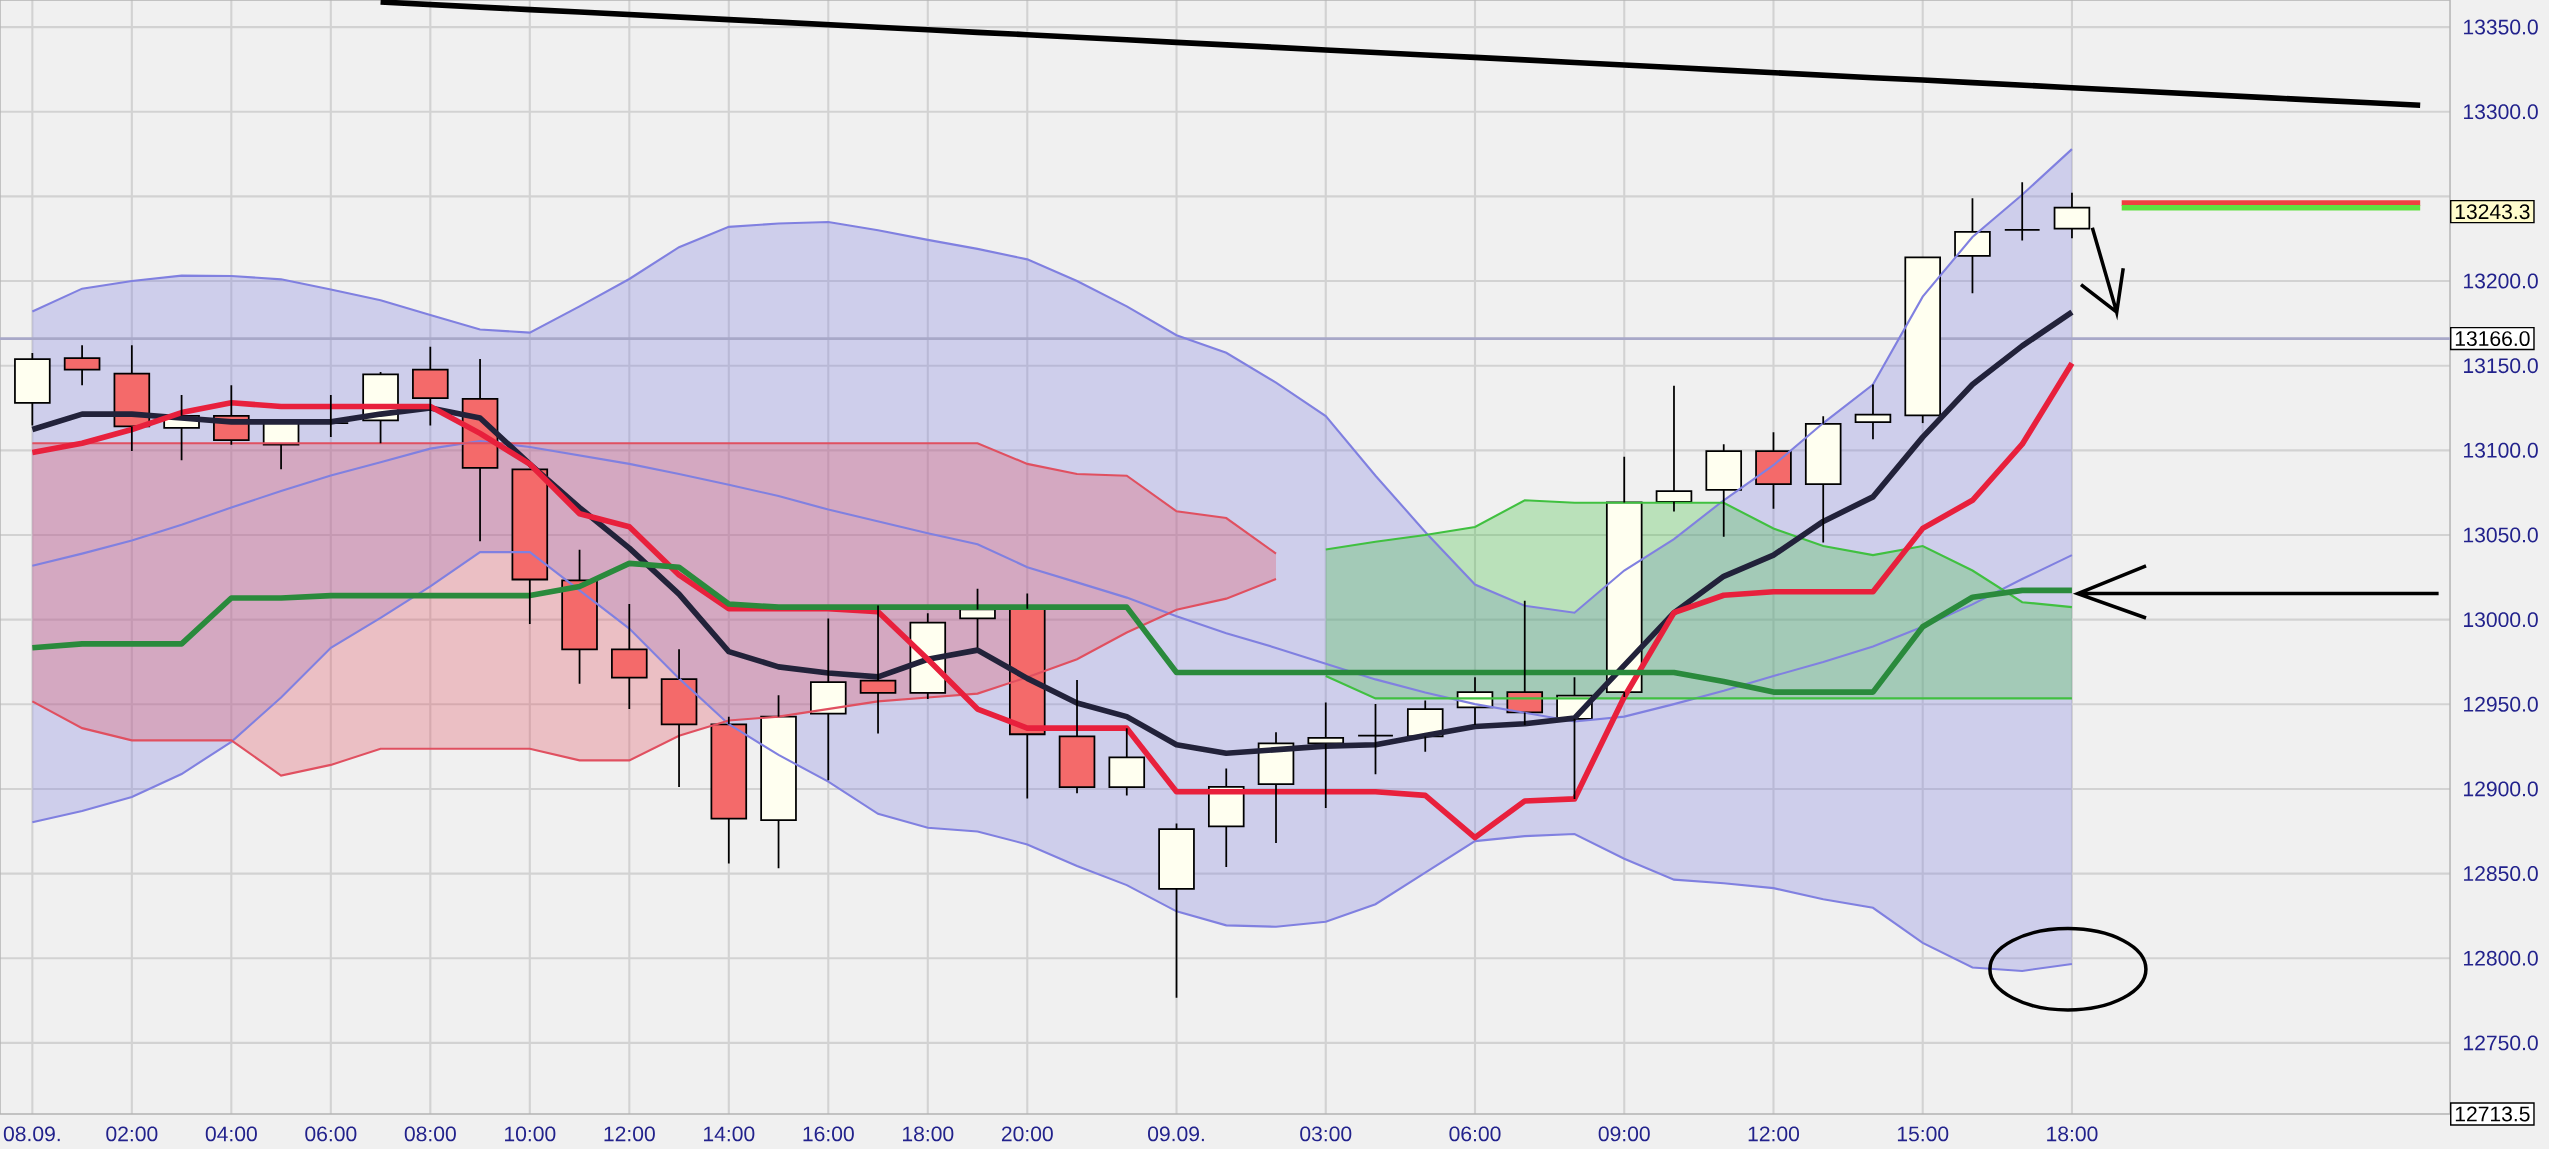  What do you see at coordinates (2501, 27) in the screenshot?
I see `y-tick-label: 13350.0` at bounding box center [2501, 27].